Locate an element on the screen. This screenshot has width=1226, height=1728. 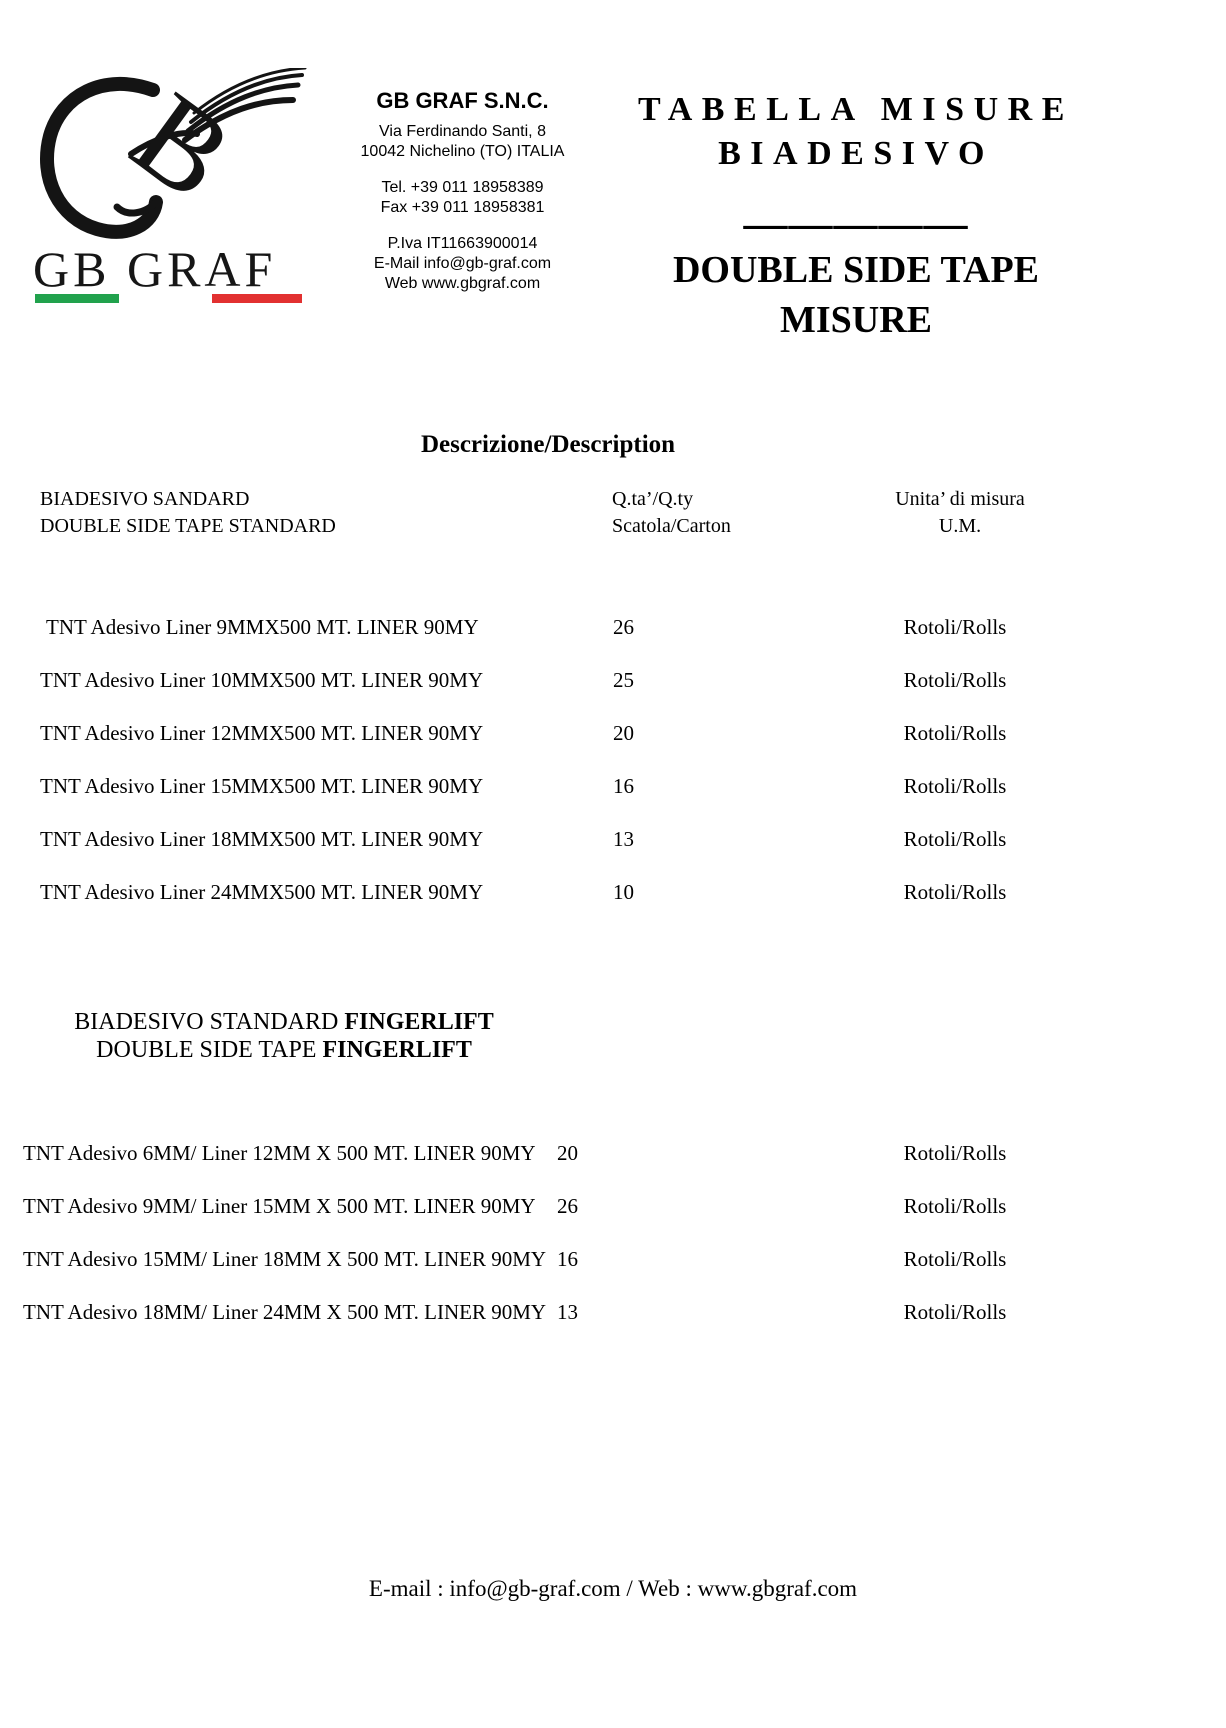
company-fax: Fax +39 011 18958381 is located at coordinates (462, 207).